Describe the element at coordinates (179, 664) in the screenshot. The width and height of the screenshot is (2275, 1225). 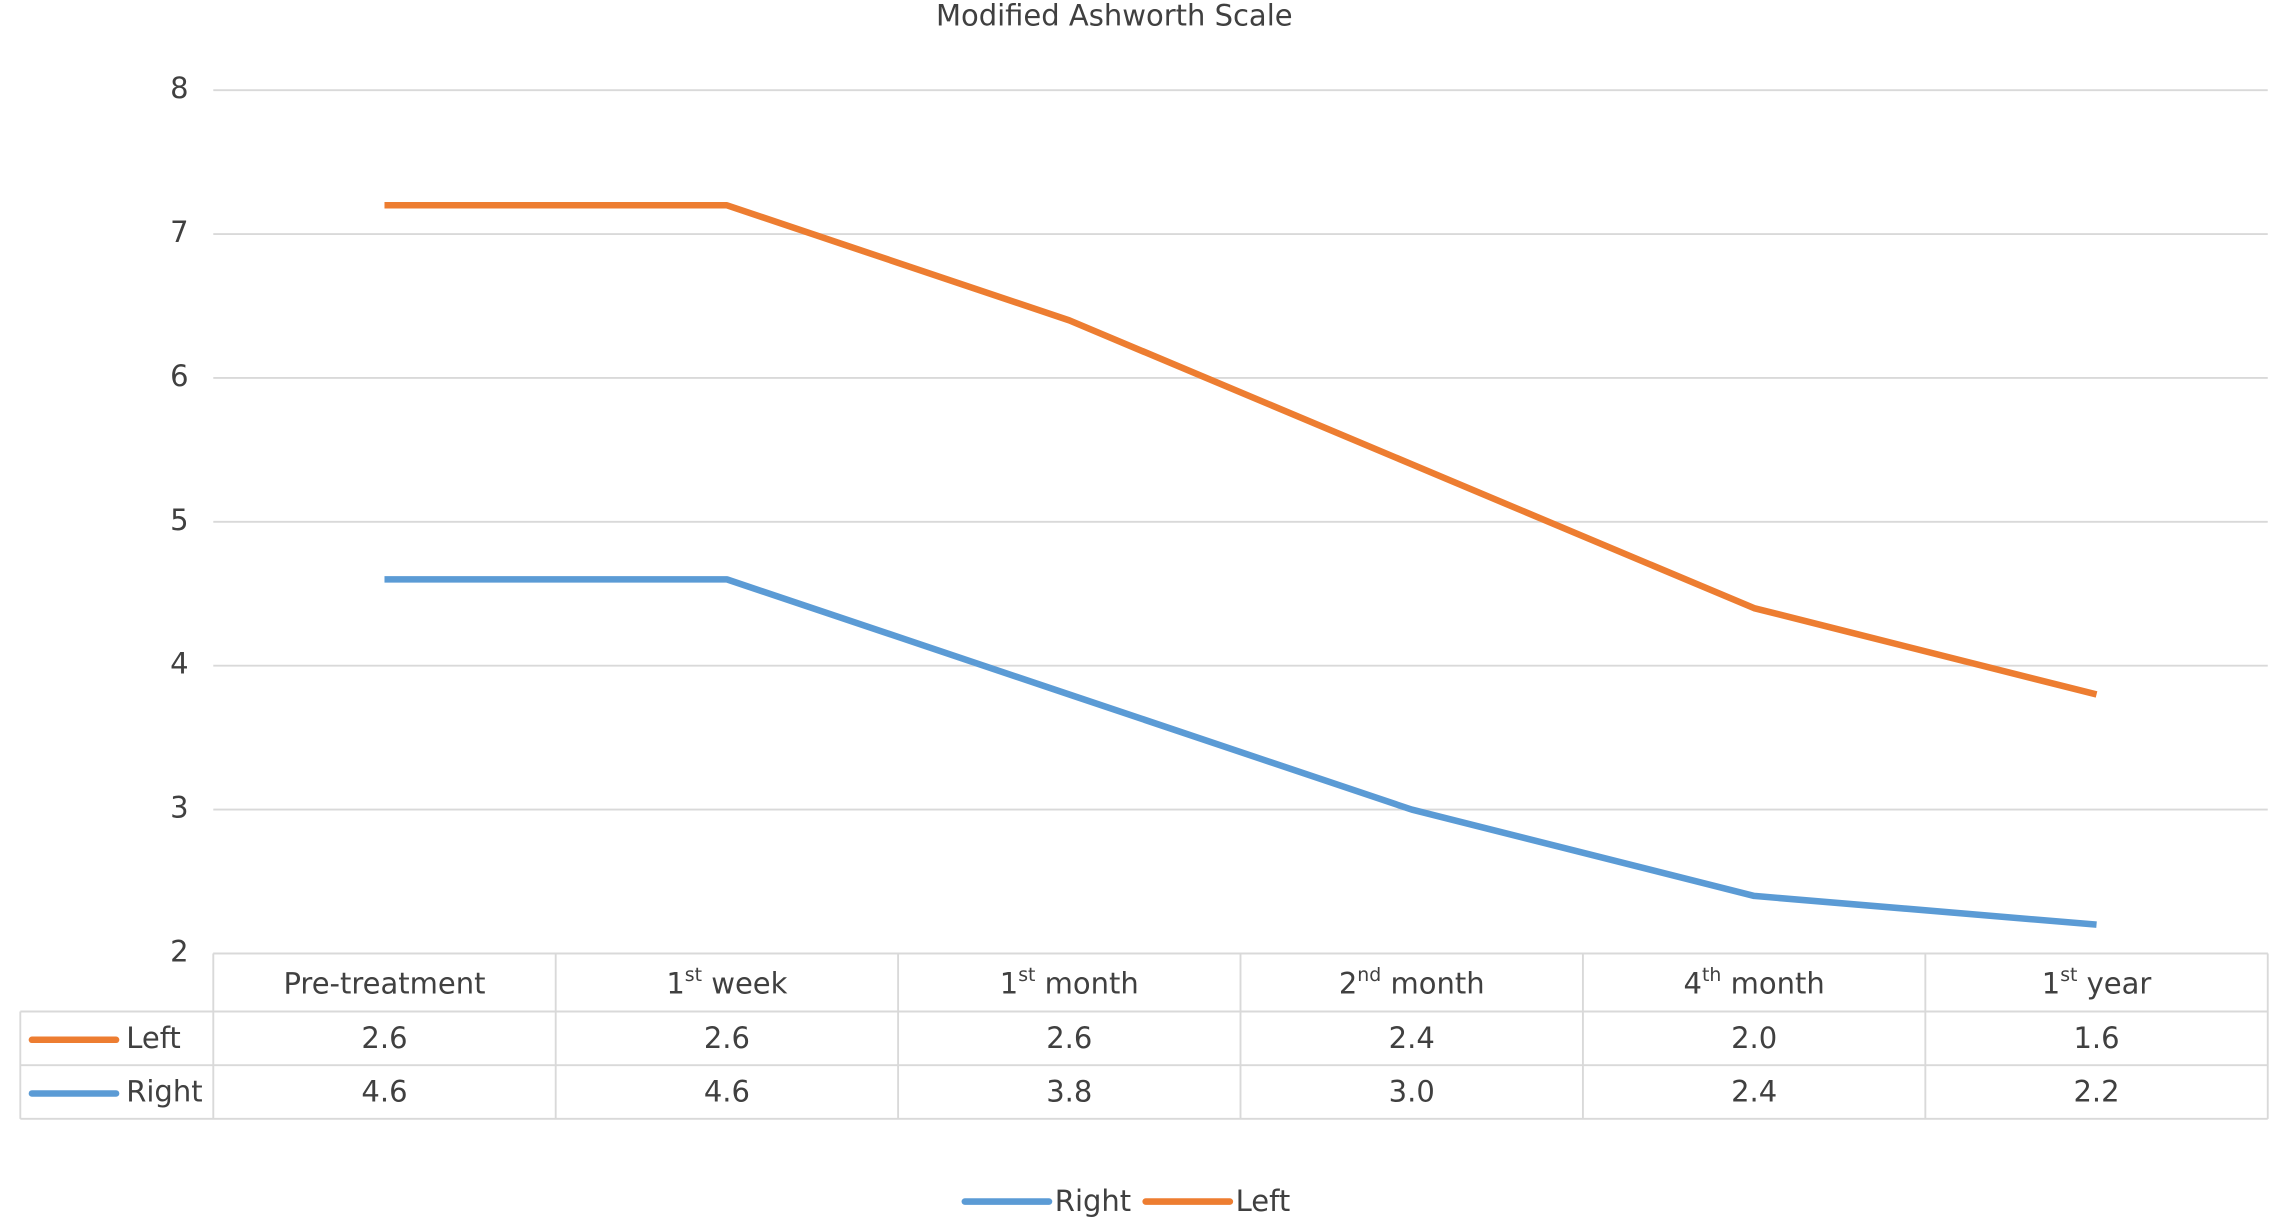
I see `y-tick-label: 4` at that location.